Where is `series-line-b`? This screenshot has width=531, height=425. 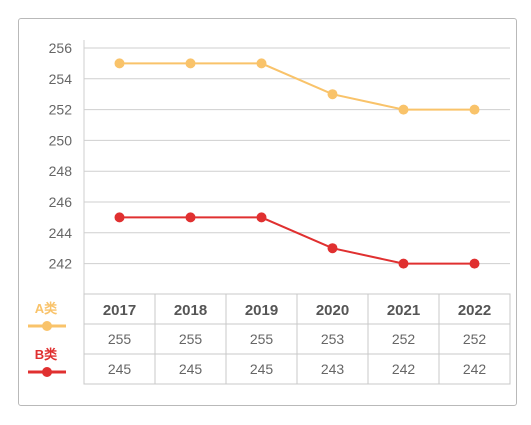
series-line-b is located at coordinates (297, 240).